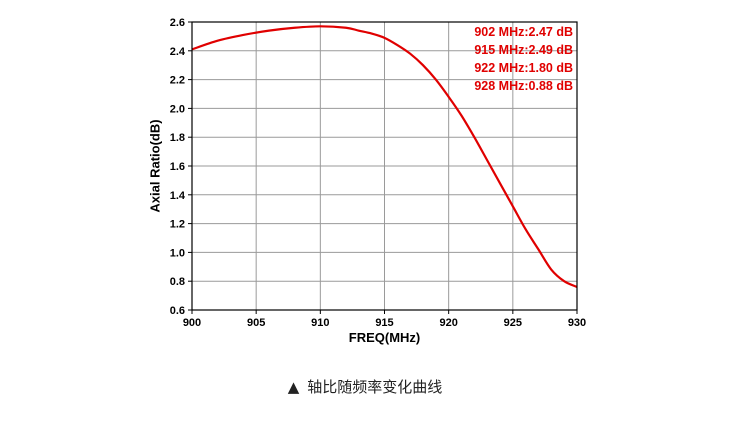 The height and width of the screenshot is (432, 730). What do you see at coordinates (256, 323) in the screenshot?
I see `x-tick-label: 905` at bounding box center [256, 323].